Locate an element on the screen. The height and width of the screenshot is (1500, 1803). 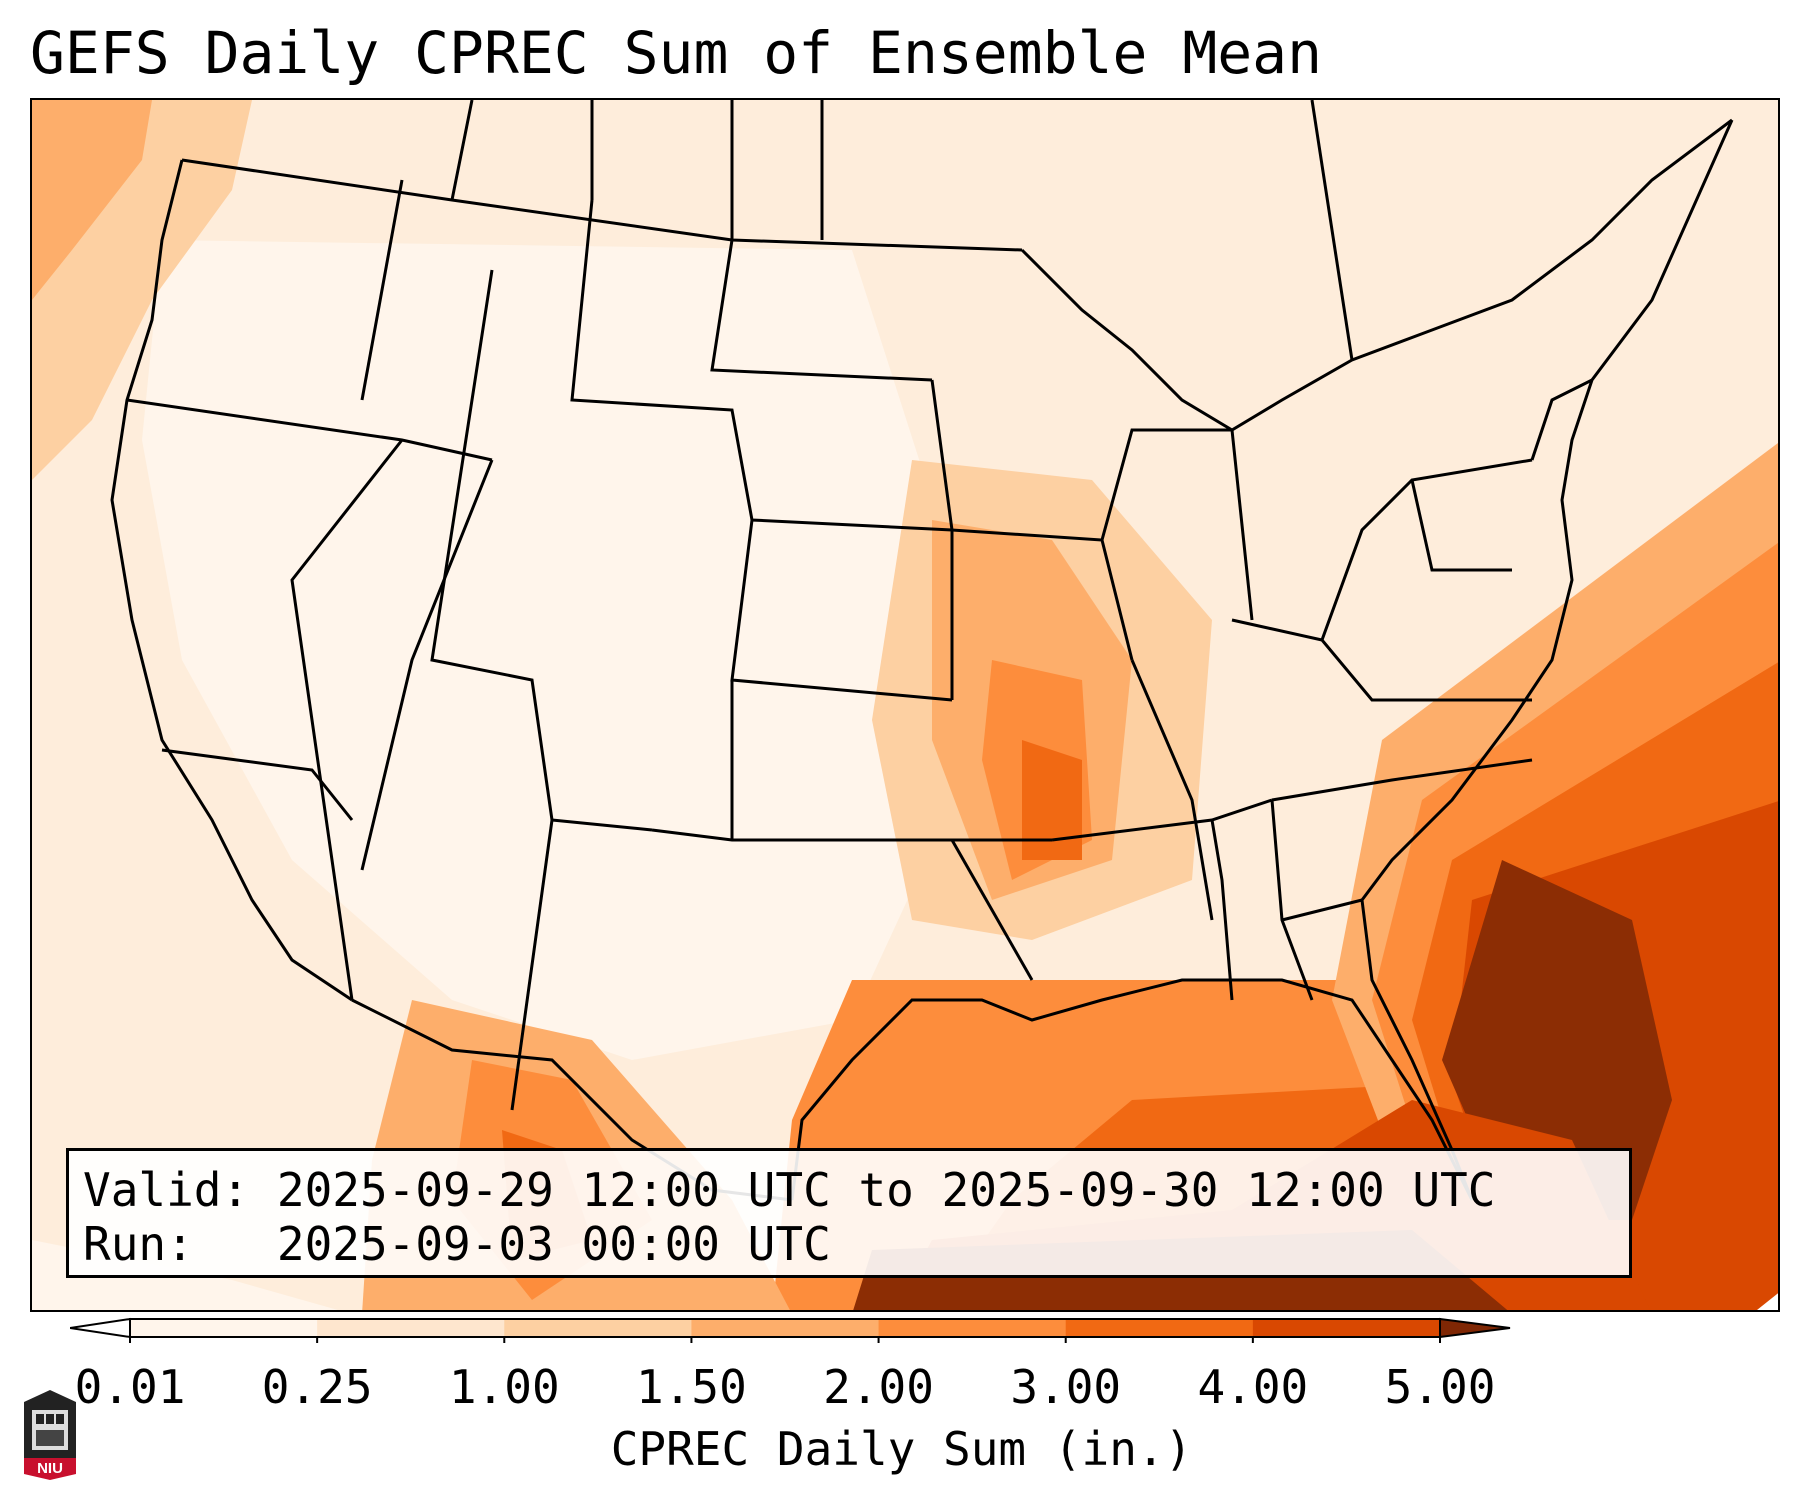
valid-label: Valid: is located at coordinates (166, 1190).